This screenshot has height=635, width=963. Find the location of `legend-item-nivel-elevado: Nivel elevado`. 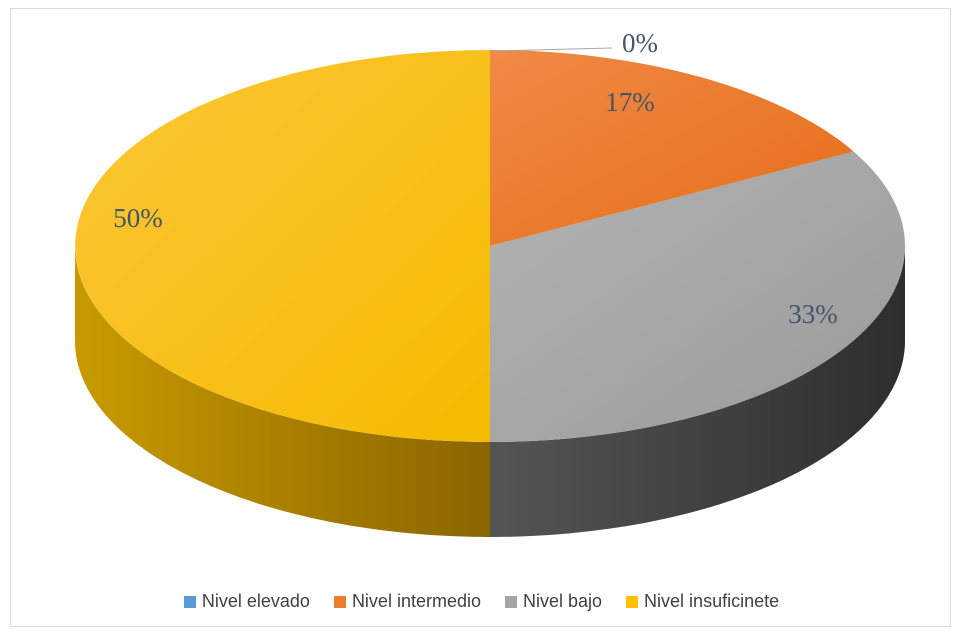

legend-item-nivel-elevado: Nivel elevado is located at coordinates (246, 601).